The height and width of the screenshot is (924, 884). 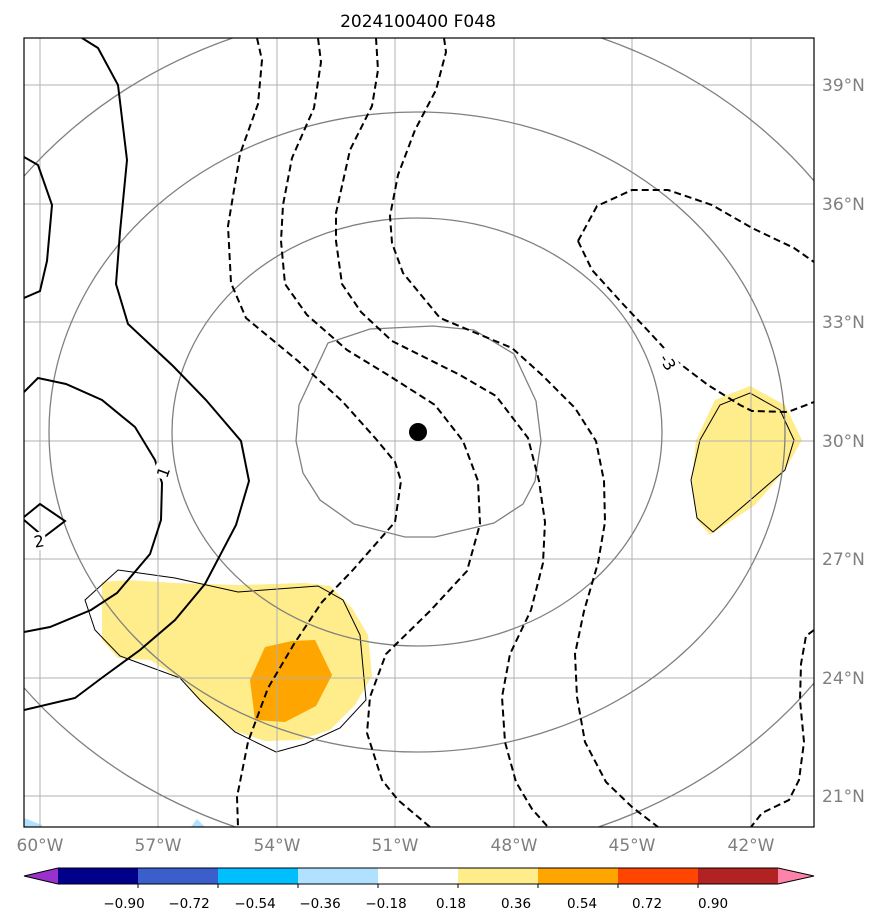 I want to click on contour-label-2: 2, so click(x=38, y=541).